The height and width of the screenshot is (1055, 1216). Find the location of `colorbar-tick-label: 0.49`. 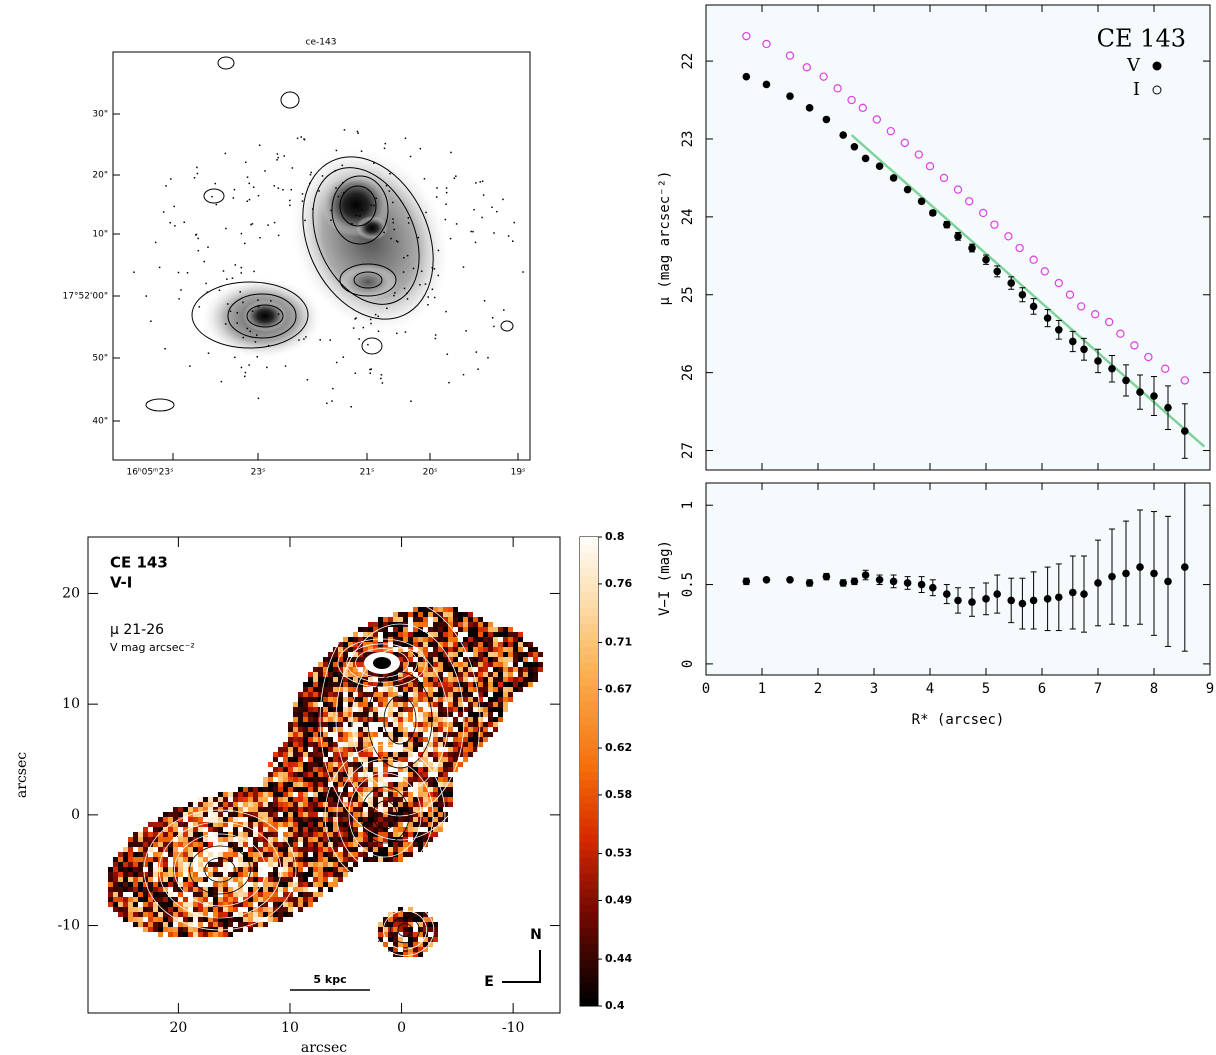

colorbar-tick-label: 0.49 is located at coordinates (618, 899).